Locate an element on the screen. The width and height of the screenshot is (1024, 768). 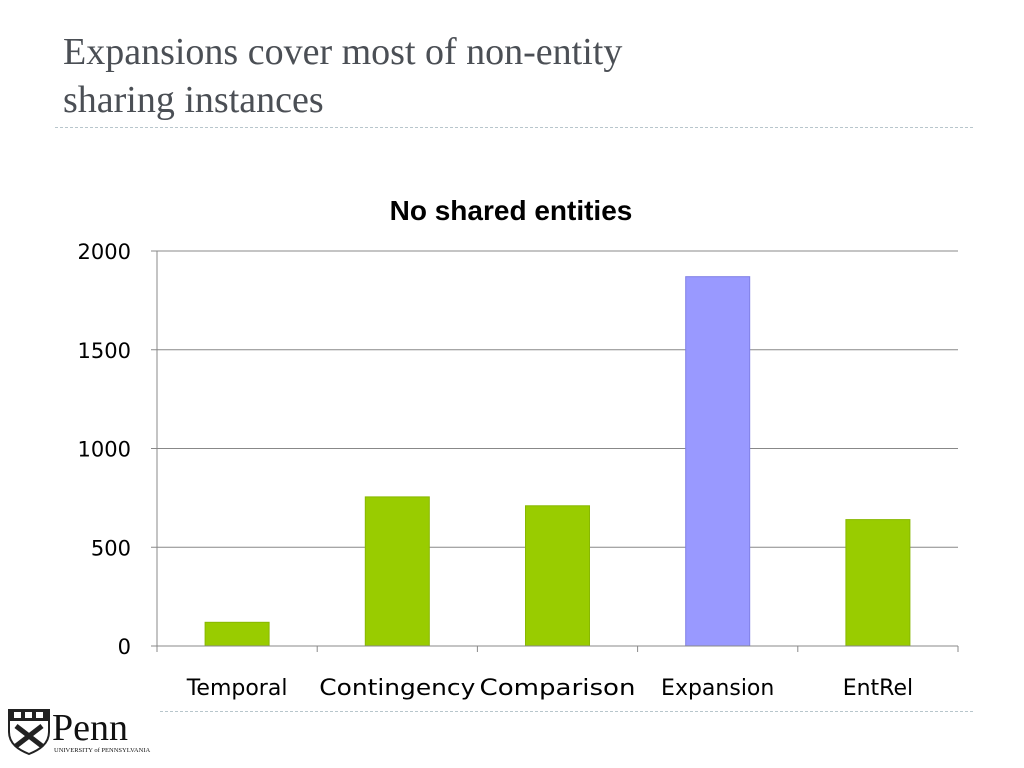
bar-comparison is located at coordinates (557, 576).